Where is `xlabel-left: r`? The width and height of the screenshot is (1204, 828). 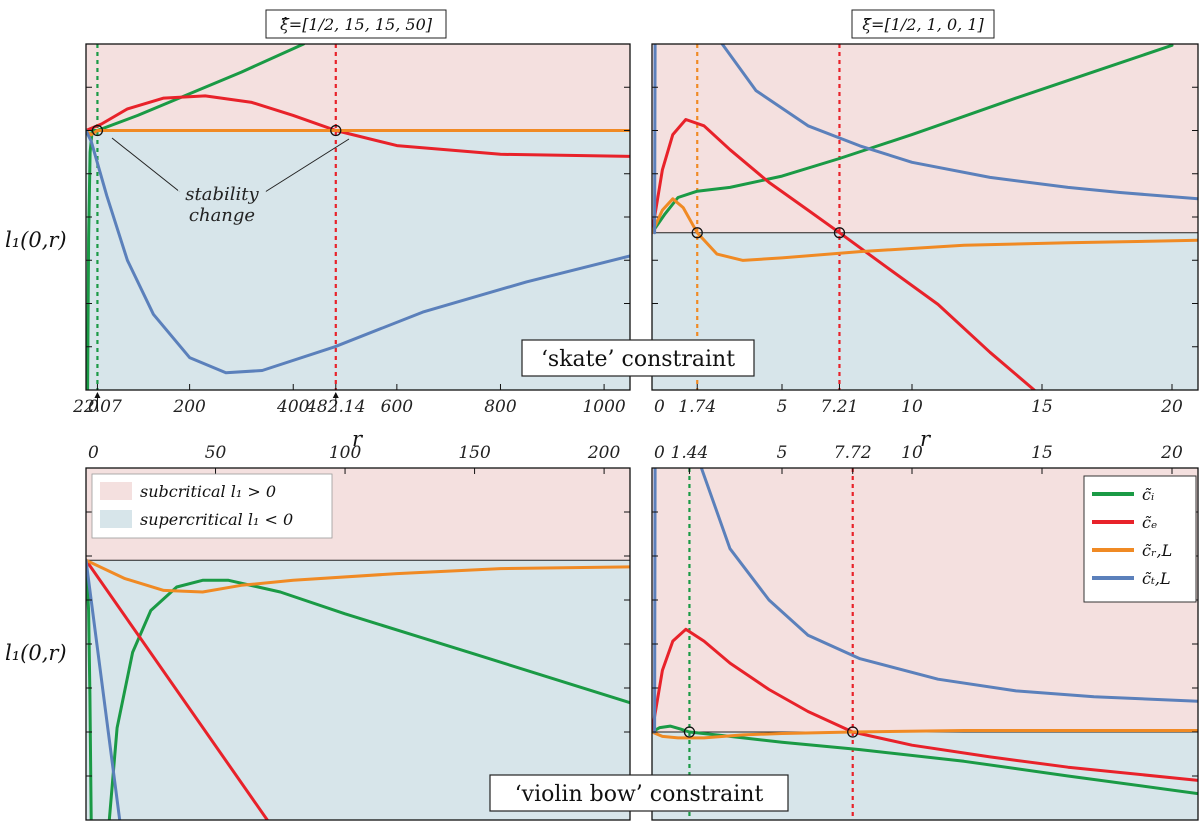
xlabel-left: r is located at coordinates (358, 439).